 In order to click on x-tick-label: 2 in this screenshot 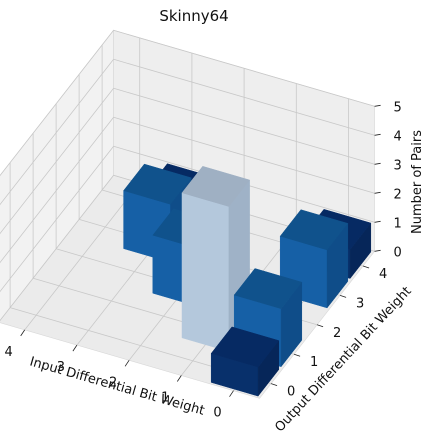, I will do `click(113, 382)`.